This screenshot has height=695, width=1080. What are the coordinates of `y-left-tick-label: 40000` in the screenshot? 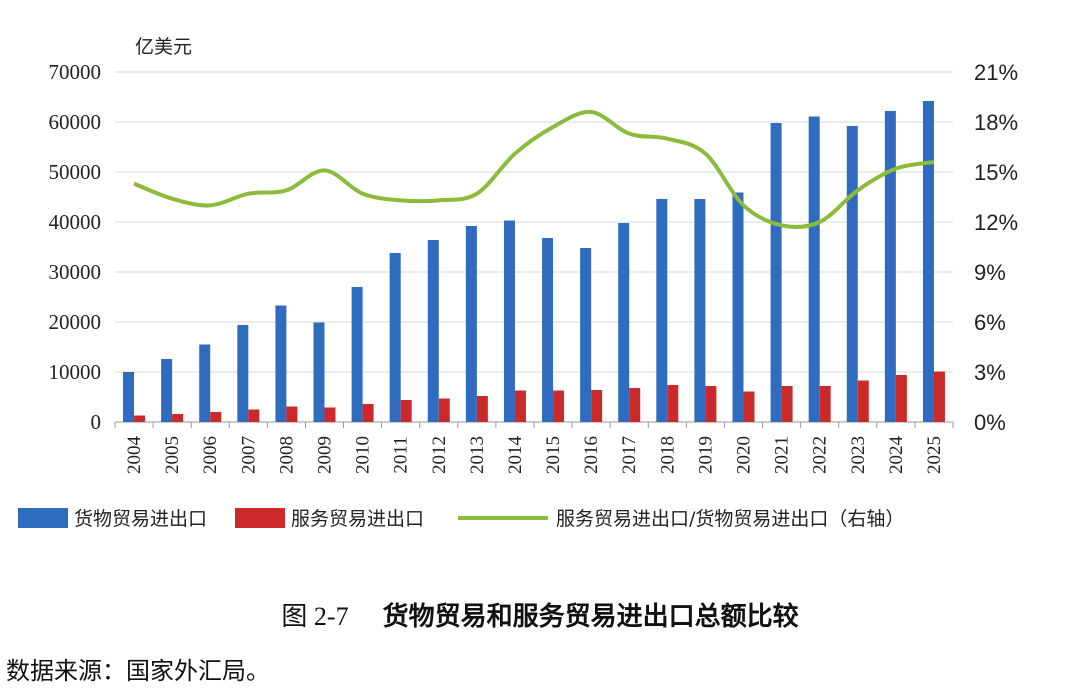 It's located at (75, 222).